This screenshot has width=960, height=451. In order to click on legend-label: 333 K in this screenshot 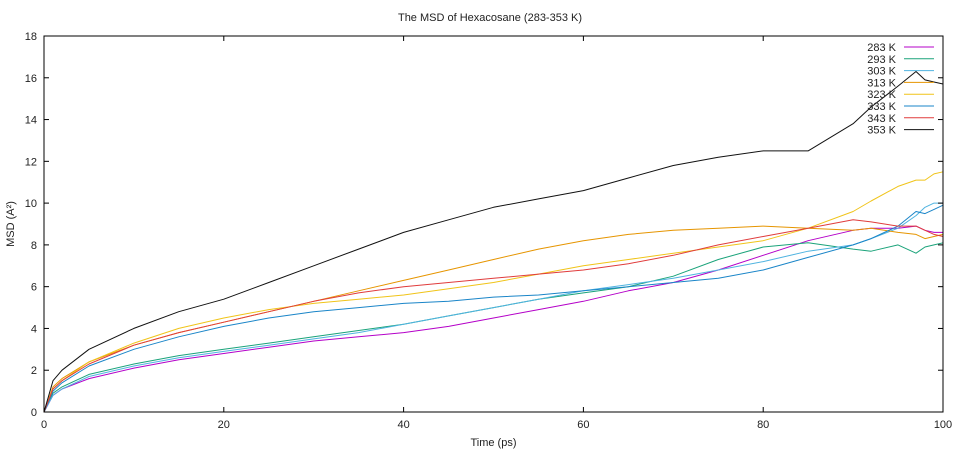, I will do `click(881, 107)`.